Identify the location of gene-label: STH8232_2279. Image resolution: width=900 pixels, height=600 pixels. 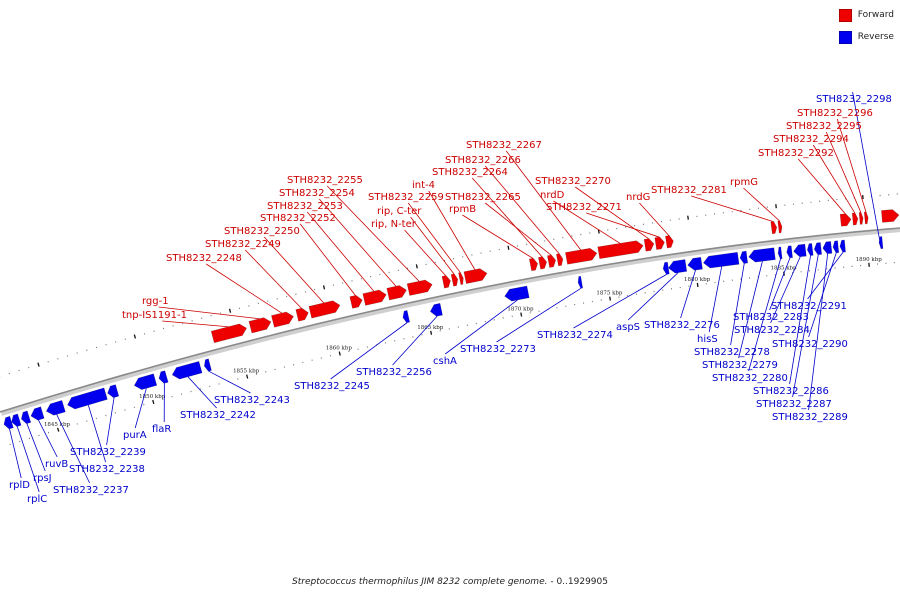
(740, 365).